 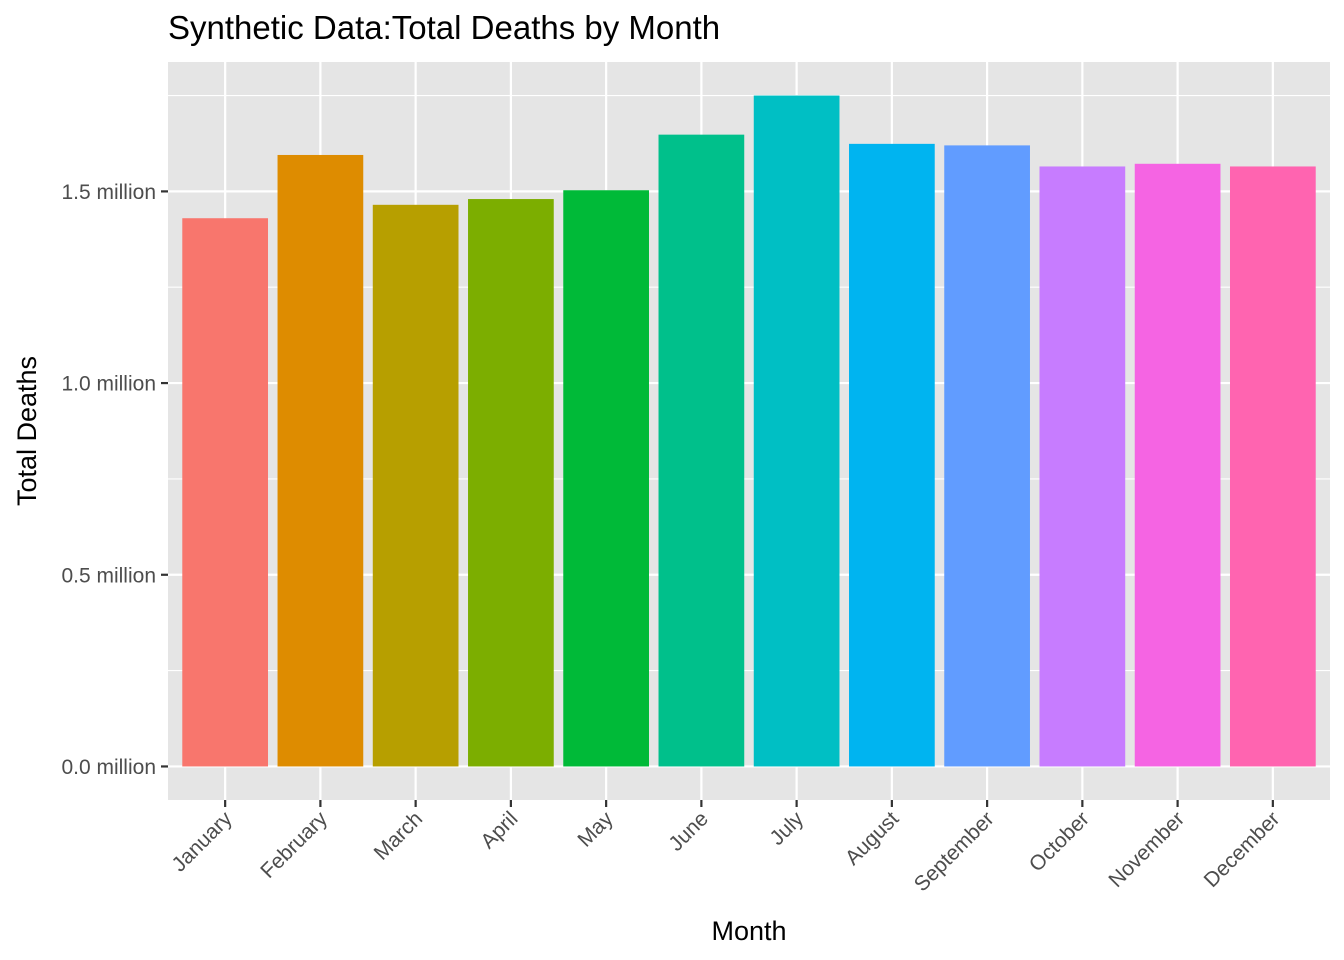 What do you see at coordinates (748, 931) in the screenshot?
I see `x-axis-title: Month` at bounding box center [748, 931].